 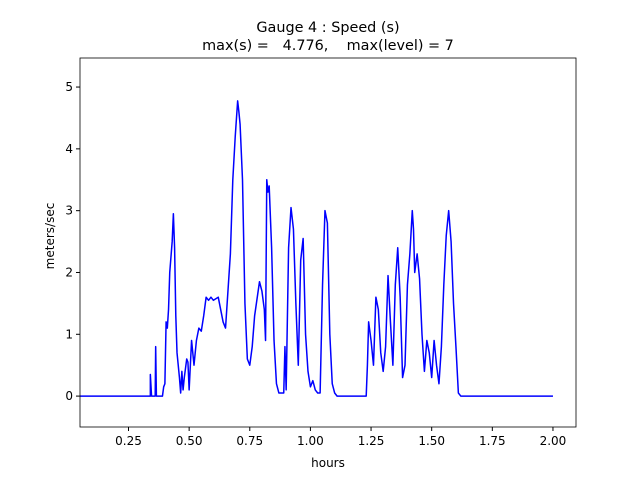 What do you see at coordinates (128, 441) in the screenshot?
I see `x-tick-label: 0.25` at bounding box center [128, 441].